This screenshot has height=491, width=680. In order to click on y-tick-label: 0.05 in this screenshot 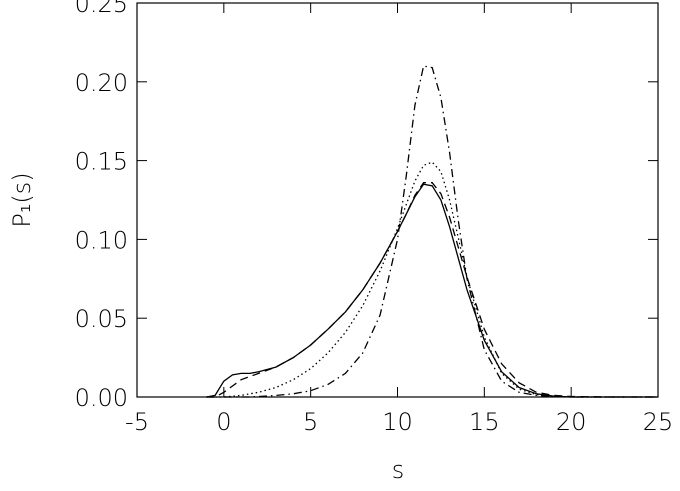, I will do `click(101, 319)`.